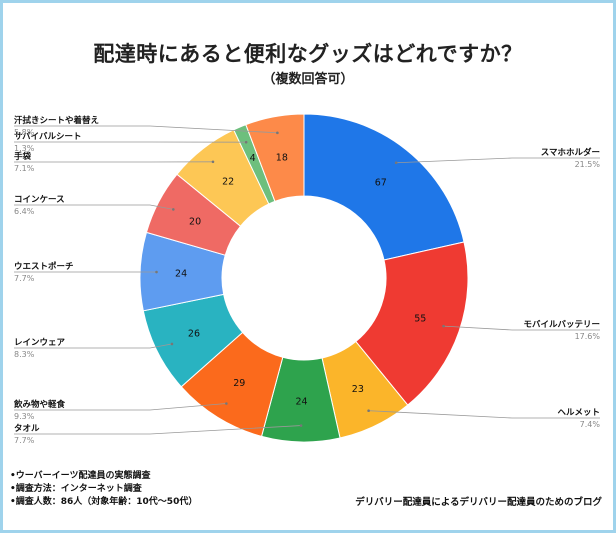  Describe the element at coordinates (24, 211) in the screenshot. I see `percent-label: 6.4%` at that location.